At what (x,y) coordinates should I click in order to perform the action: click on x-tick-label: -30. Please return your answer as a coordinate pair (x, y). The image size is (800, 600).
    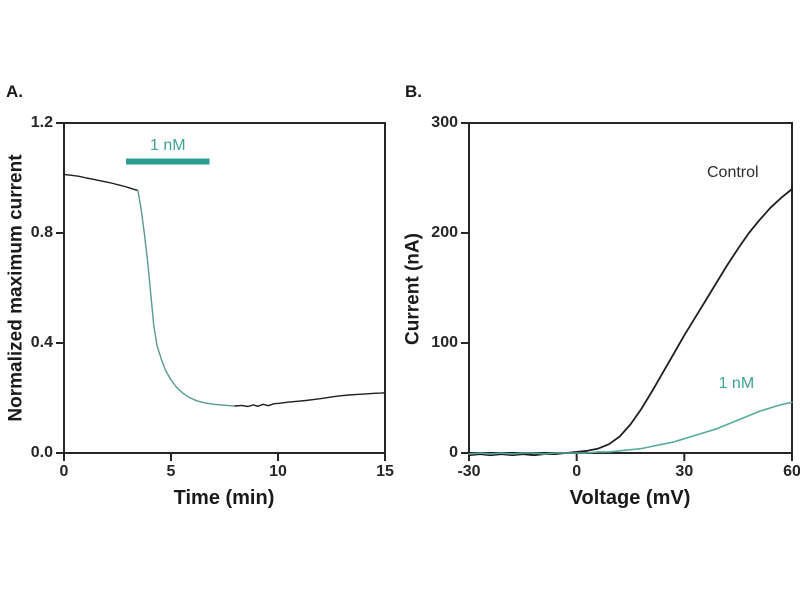
    Looking at the image, I should click on (469, 471).